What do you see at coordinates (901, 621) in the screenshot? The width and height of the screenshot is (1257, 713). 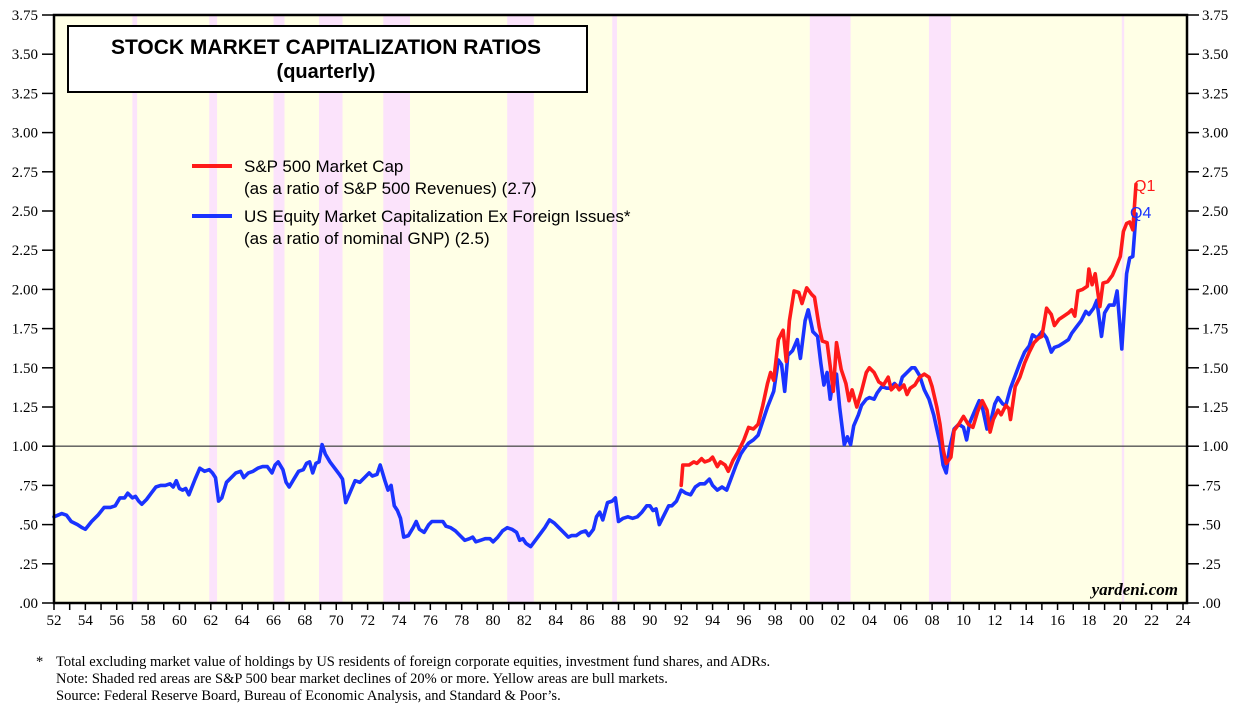 I see `x-tick-label: 06` at bounding box center [901, 621].